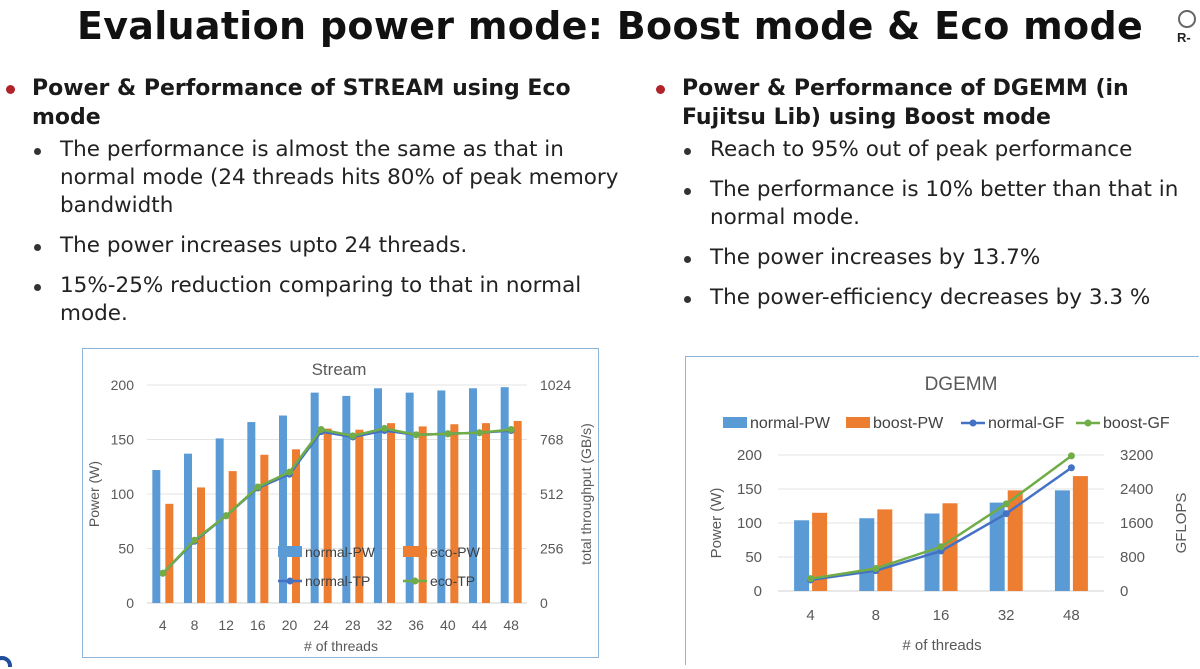  What do you see at coordinates (1136, 423) in the screenshot?
I see `legend-label: boost-GF` at bounding box center [1136, 423].